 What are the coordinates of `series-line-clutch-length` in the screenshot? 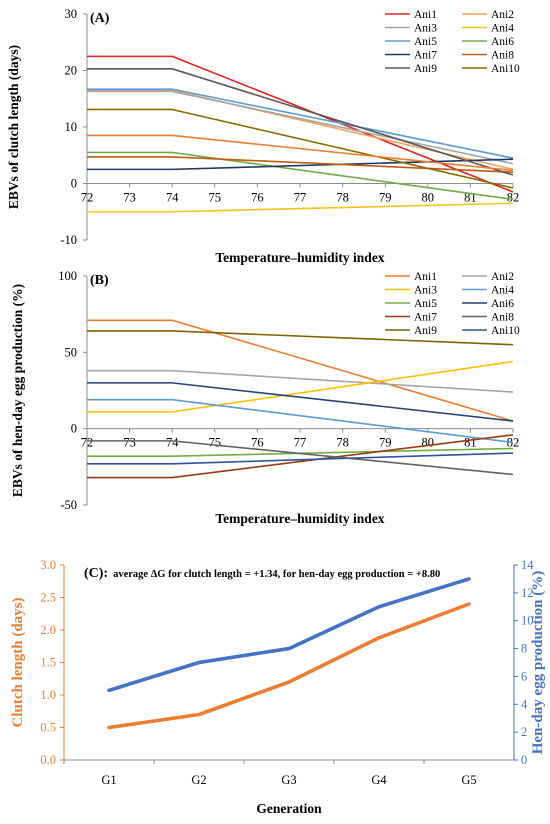 It's located at (289, 666).